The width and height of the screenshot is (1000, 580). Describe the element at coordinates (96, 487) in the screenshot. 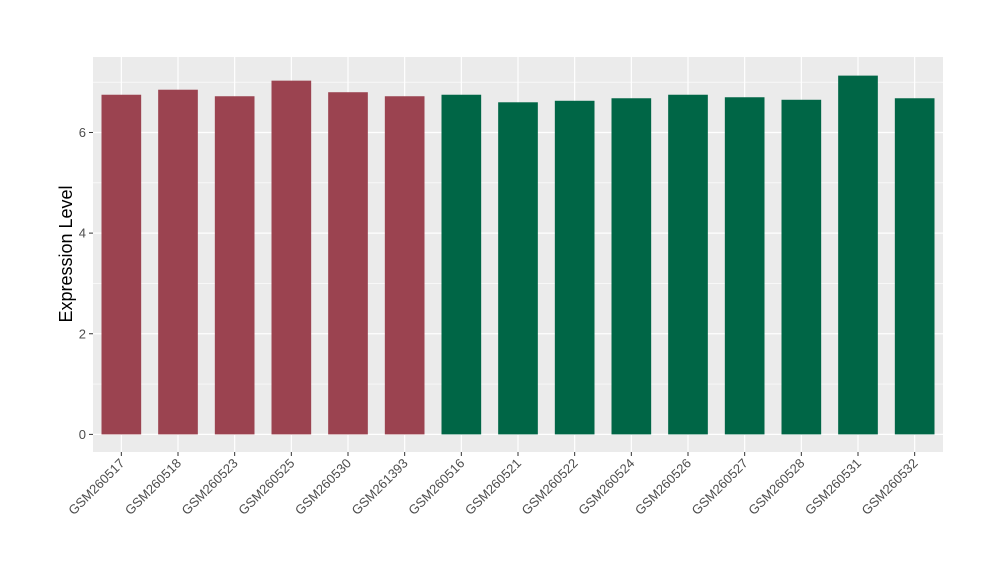

I see `x-tick-label: GSM260517` at that location.